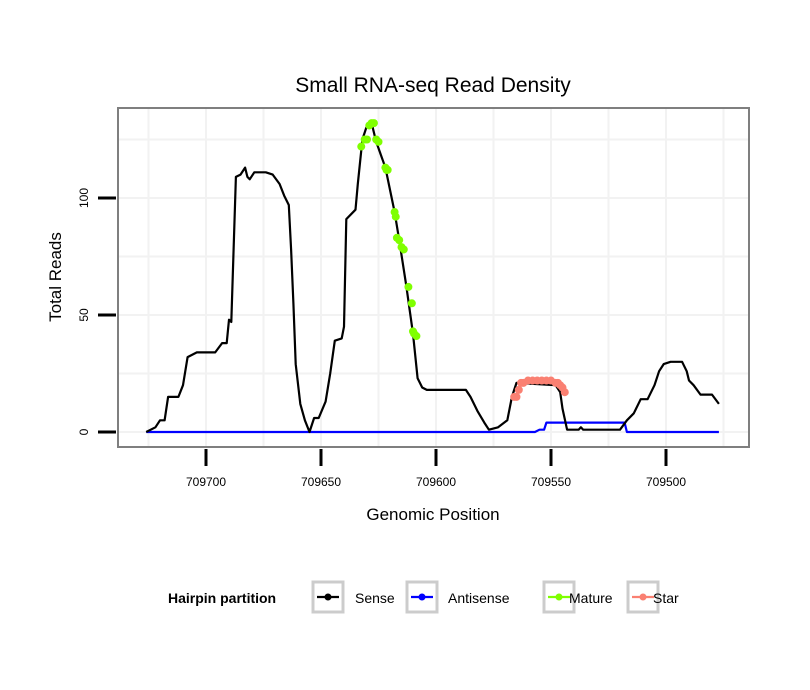  What do you see at coordinates (353, 597) in the screenshot?
I see `legend-item-sense: Sense` at bounding box center [353, 597].